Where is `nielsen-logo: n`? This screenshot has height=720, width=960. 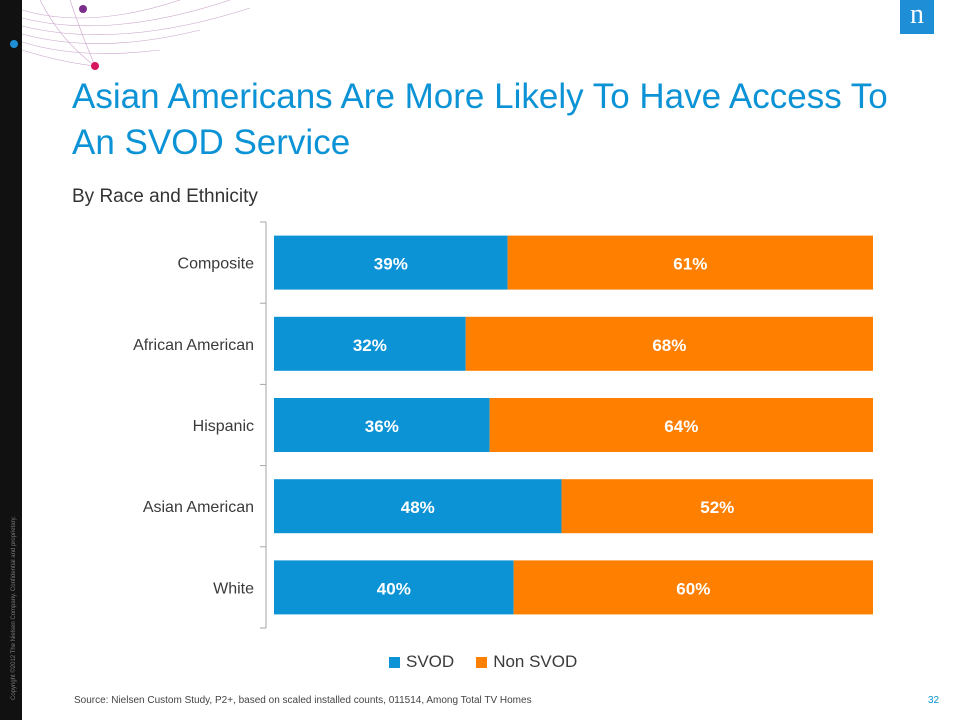 nielsen-logo: n is located at coordinates (917, 17).